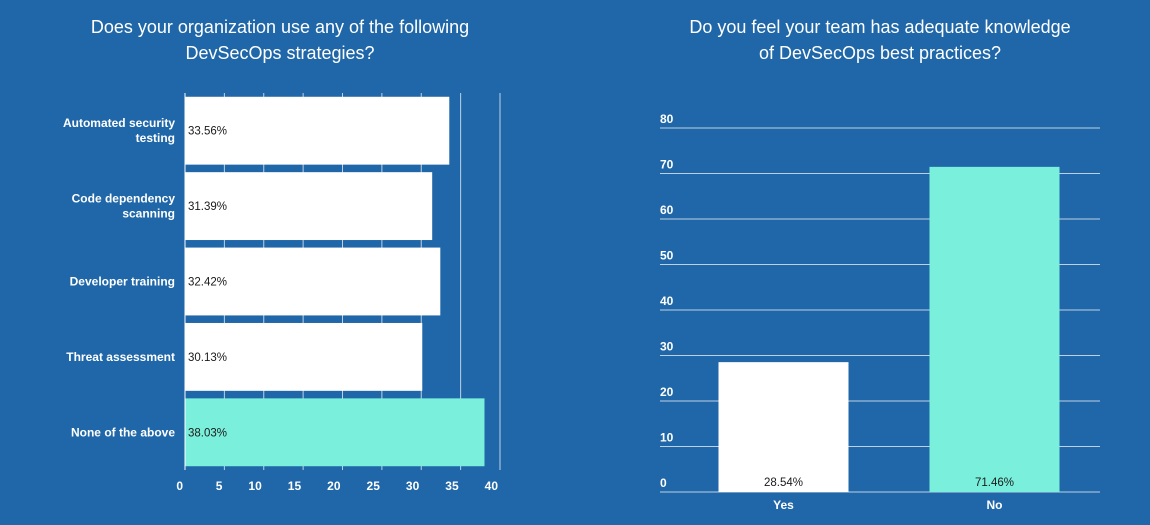  What do you see at coordinates (663, 483) in the screenshot?
I see `y-tick-label: 0` at bounding box center [663, 483].